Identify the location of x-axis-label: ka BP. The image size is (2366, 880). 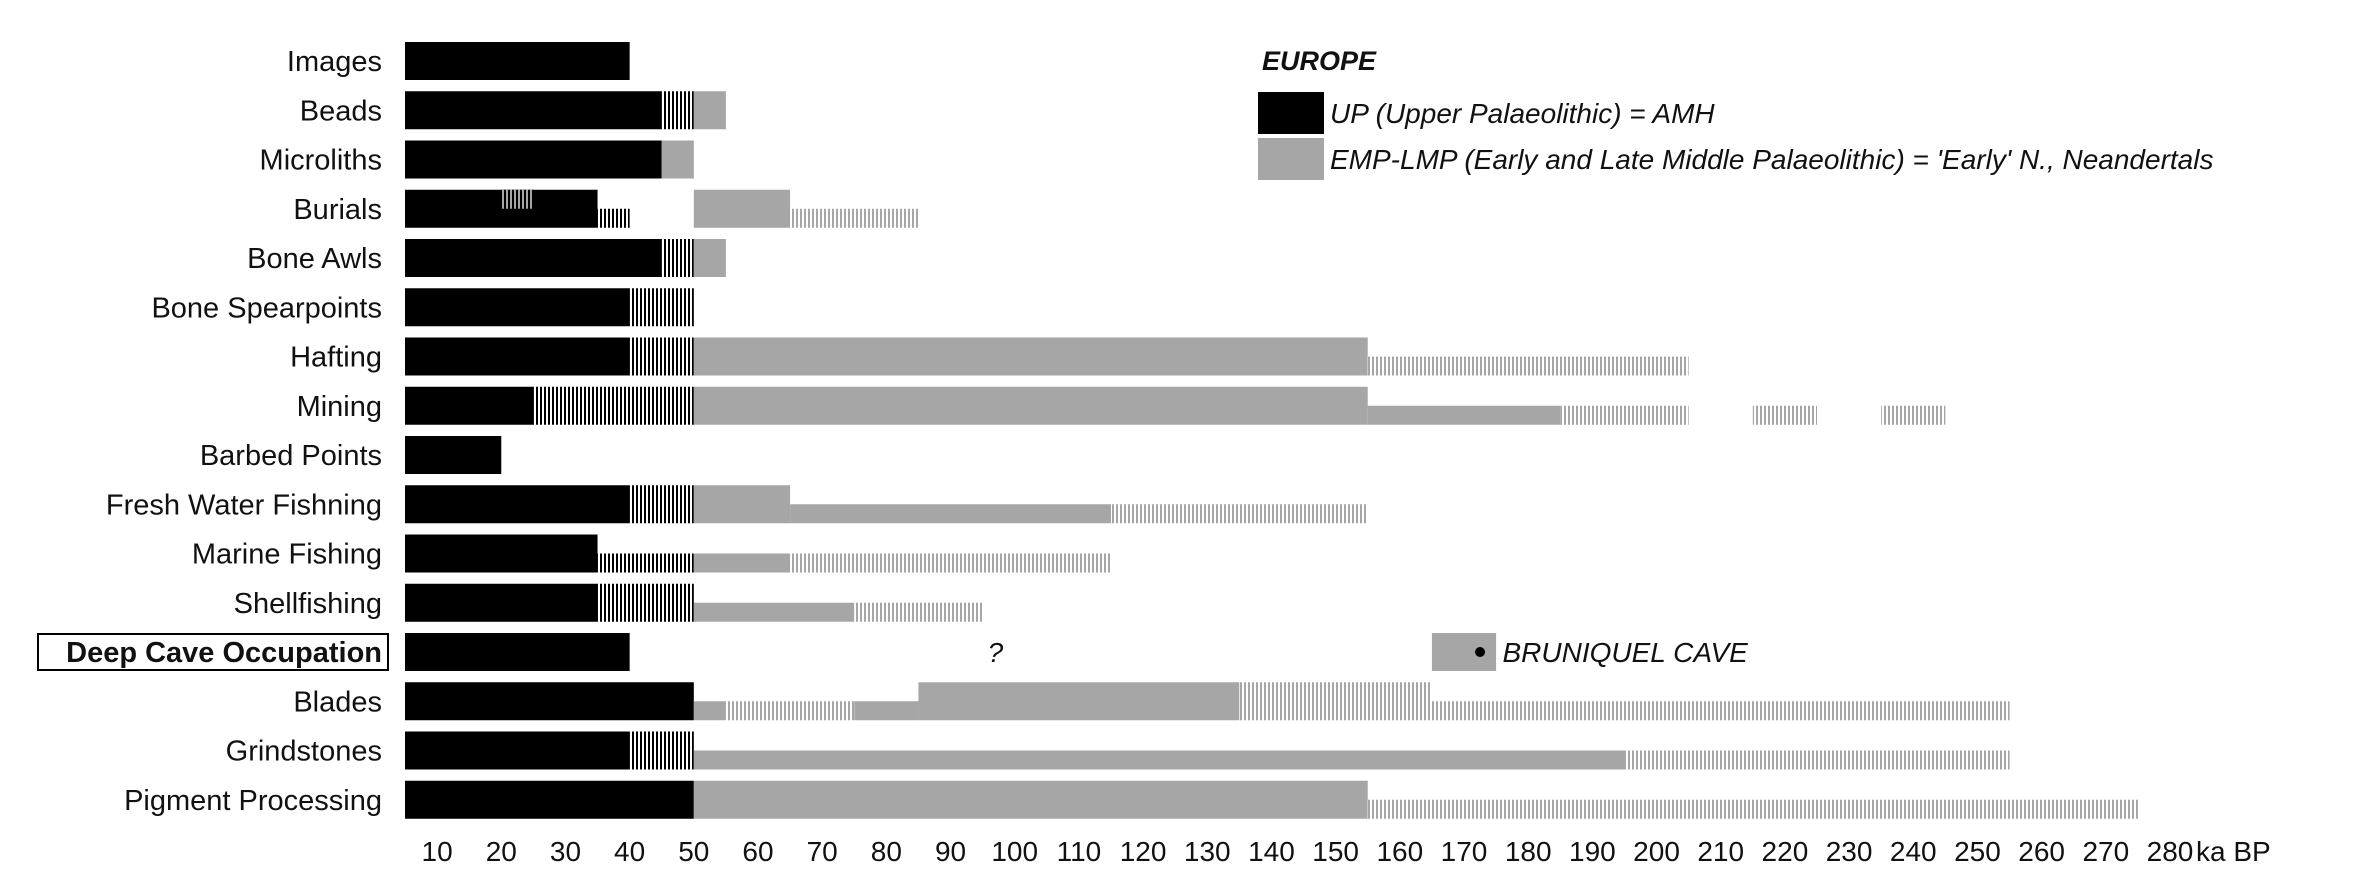
(2233, 851).